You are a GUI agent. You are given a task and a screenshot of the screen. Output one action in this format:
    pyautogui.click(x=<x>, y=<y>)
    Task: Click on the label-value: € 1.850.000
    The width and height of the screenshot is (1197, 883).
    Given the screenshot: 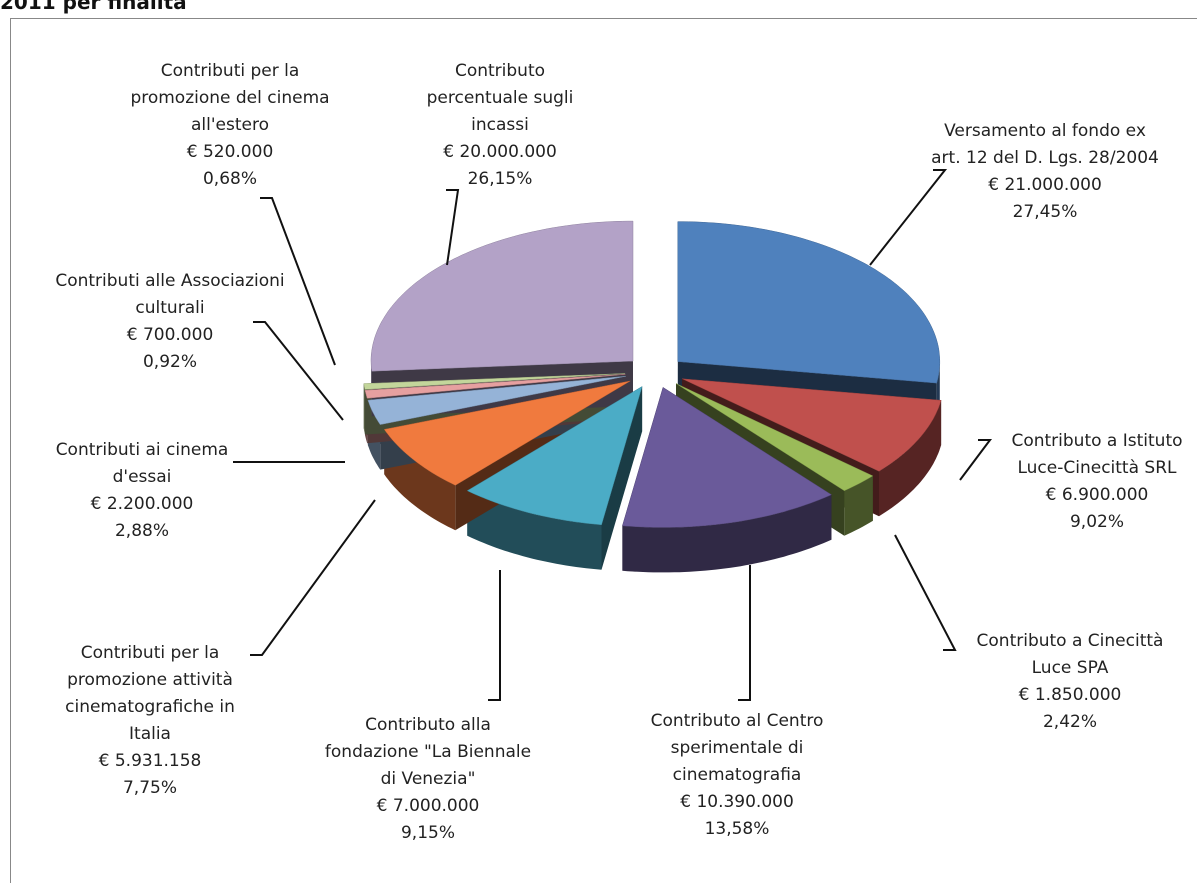 What is the action you would take?
    pyautogui.click(x=1070, y=695)
    